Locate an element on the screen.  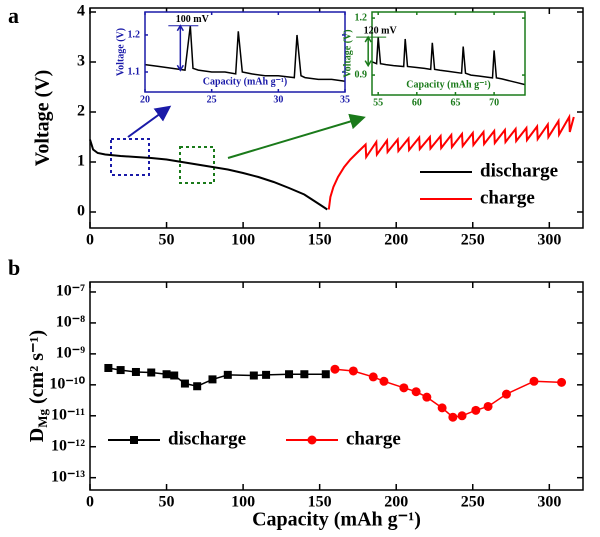
panel-label: a is located at coordinates (13, 15).